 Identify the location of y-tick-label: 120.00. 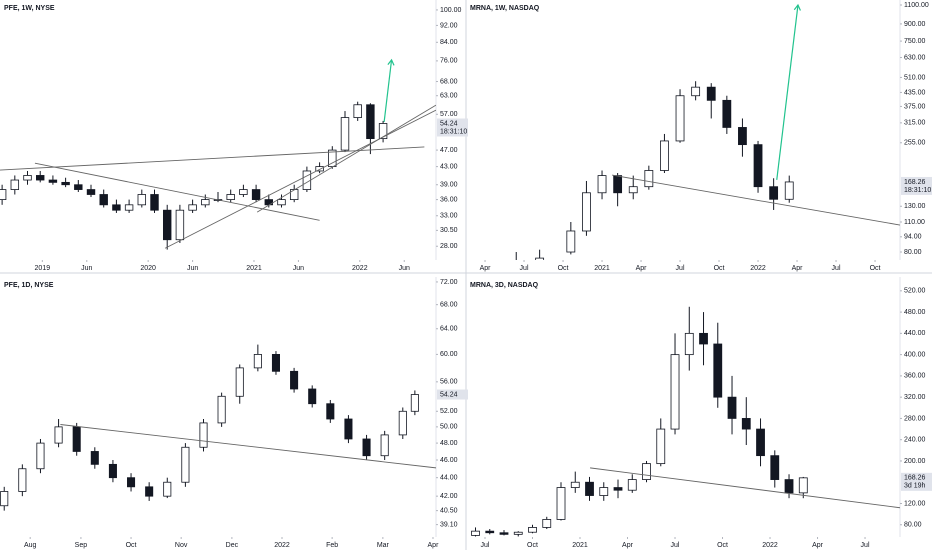
(915, 503).